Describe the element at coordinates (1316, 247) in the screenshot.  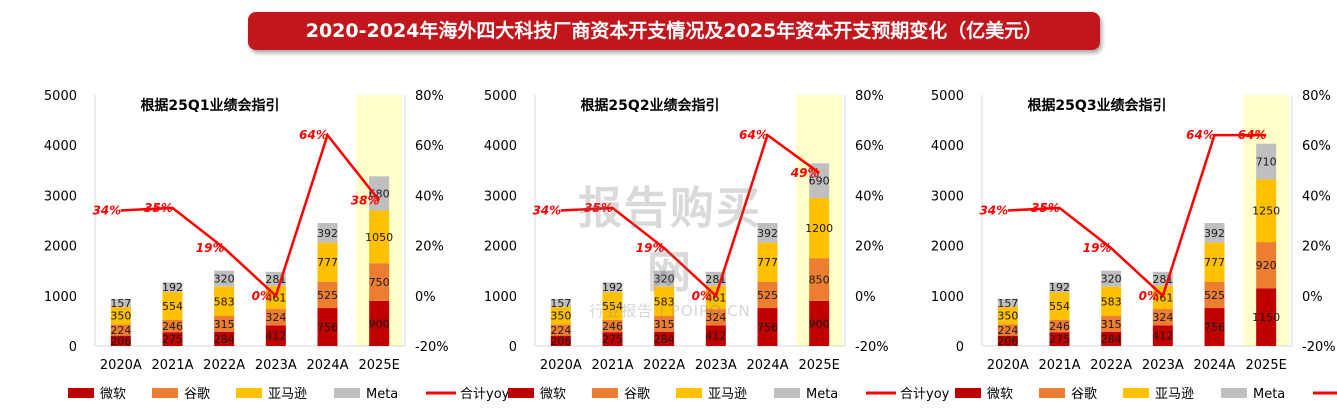
I see `y2-tick-label: 20%` at that location.